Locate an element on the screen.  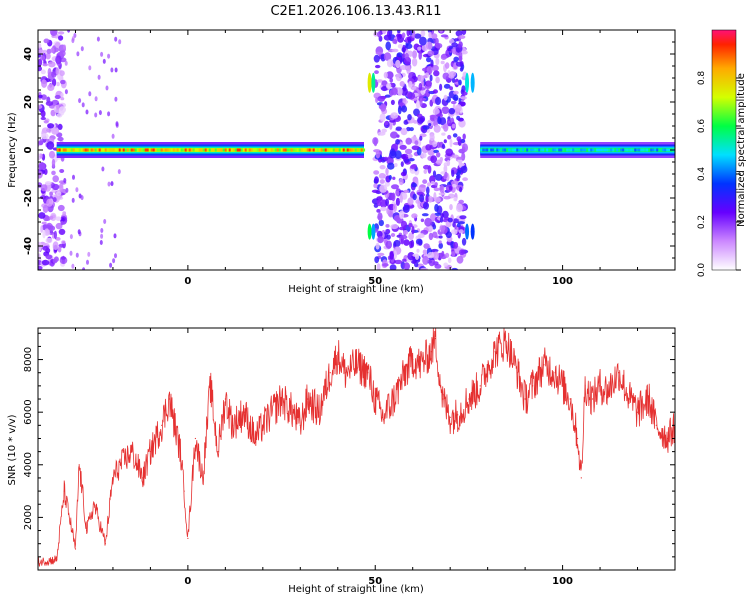
faint-scatter is located at coordinates (92, 150).